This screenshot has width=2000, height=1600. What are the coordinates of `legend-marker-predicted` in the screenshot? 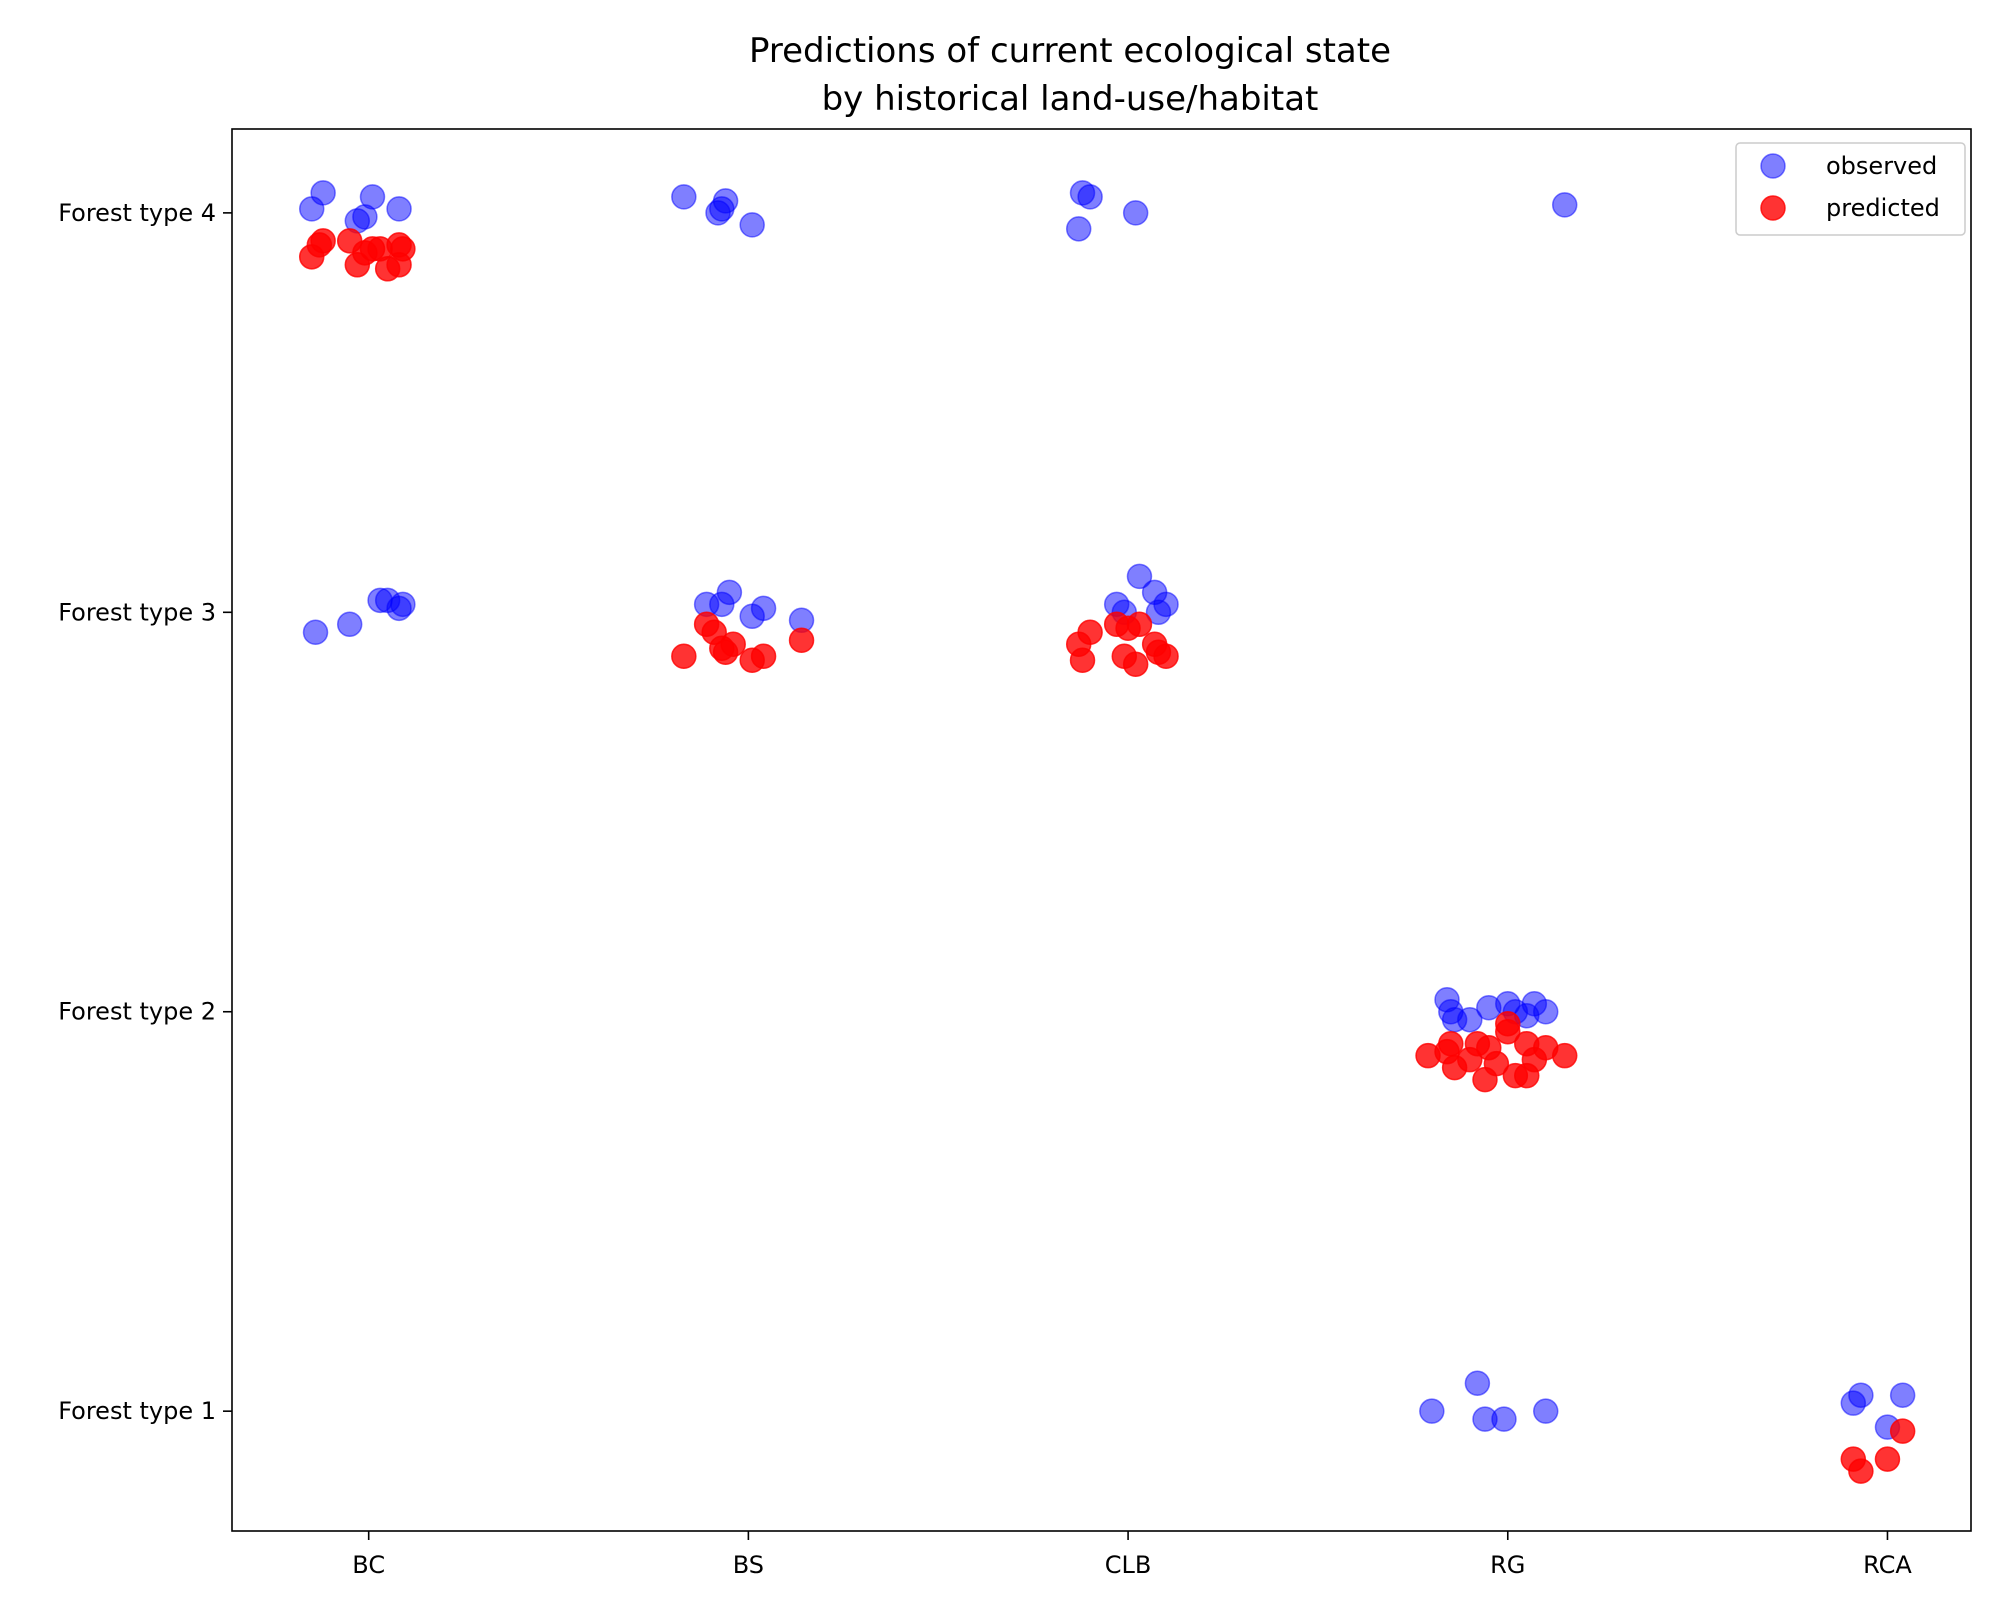 It's located at (1773, 208).